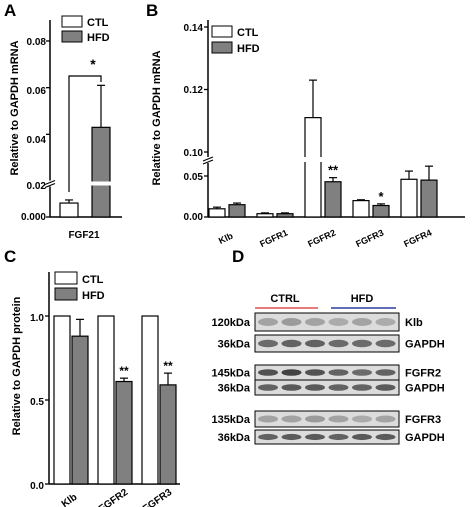 This screenshot has height=507, width=474. I want to click on panel-c-plot: Klb ** FGFR2 ** FGFR3, so click(112, 389).